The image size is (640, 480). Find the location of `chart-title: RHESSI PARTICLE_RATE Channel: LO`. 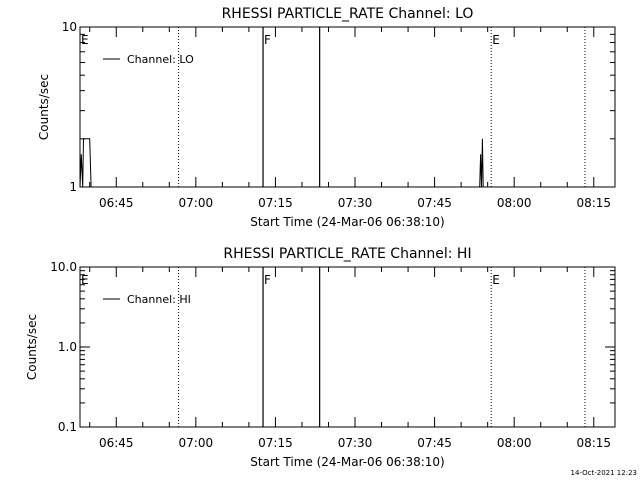

chart-title: RHESSI PARTICLE_RATE Channel: LO is located at coordinates (348, 14).